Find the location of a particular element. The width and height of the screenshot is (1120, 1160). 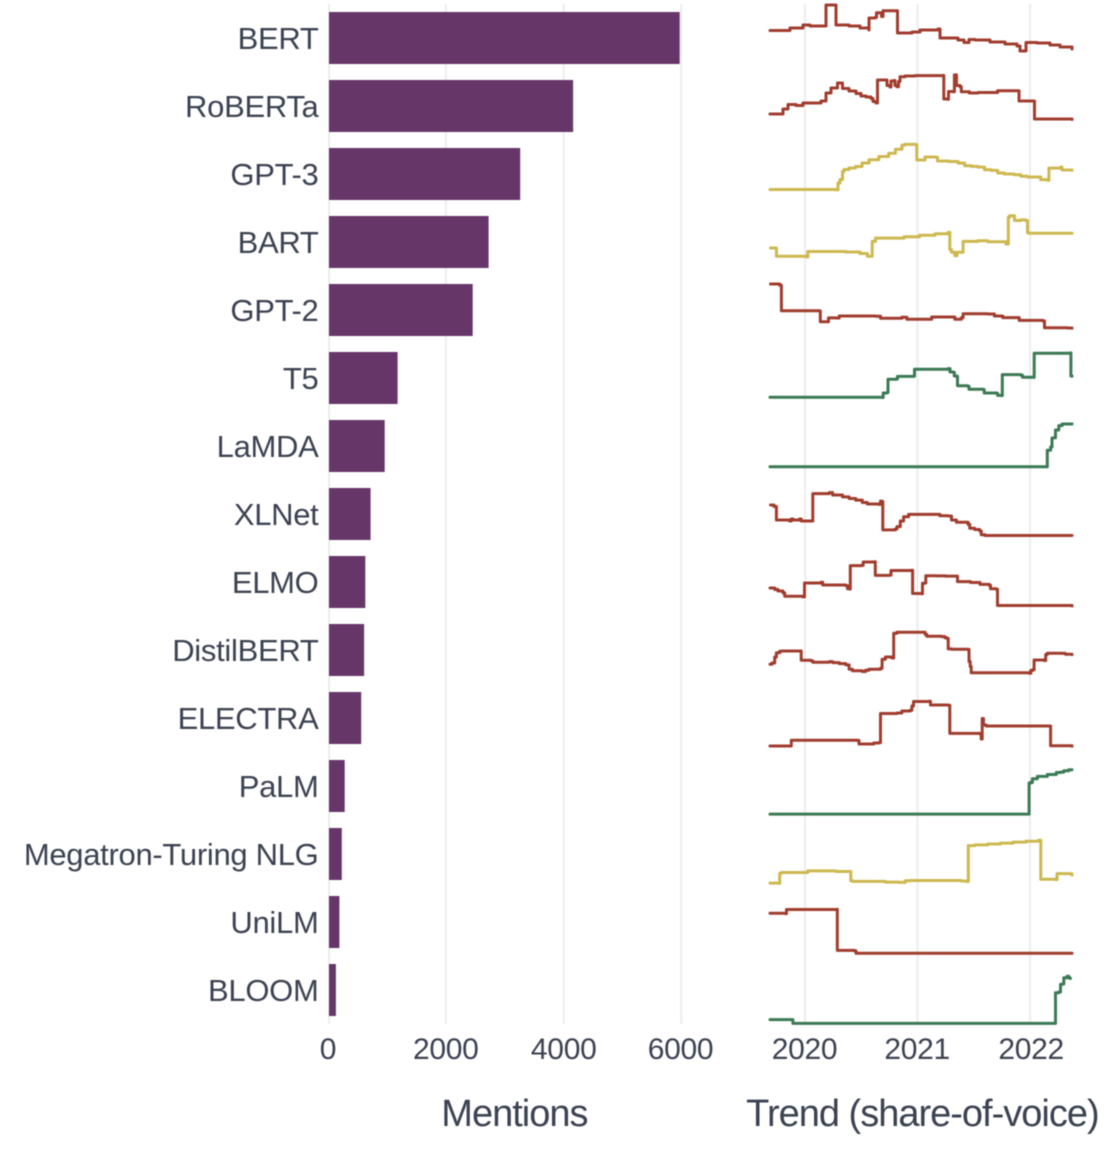

svg-text: PaLM is located at coordinates (279, 786).